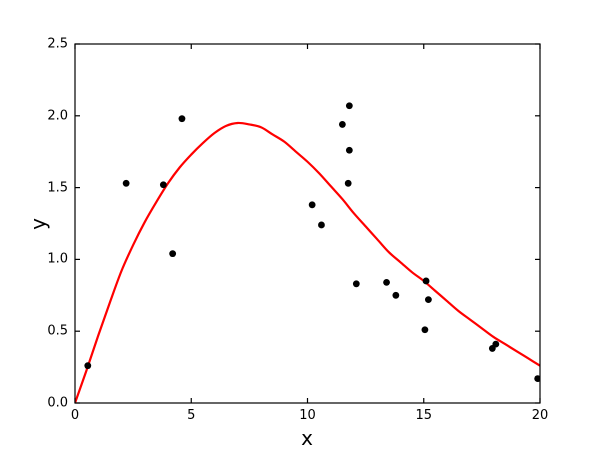  What do you see at coordinates (540, 415) in the screenshot?
I see `x-tick-label: 20` at bounding box center [540, 415].